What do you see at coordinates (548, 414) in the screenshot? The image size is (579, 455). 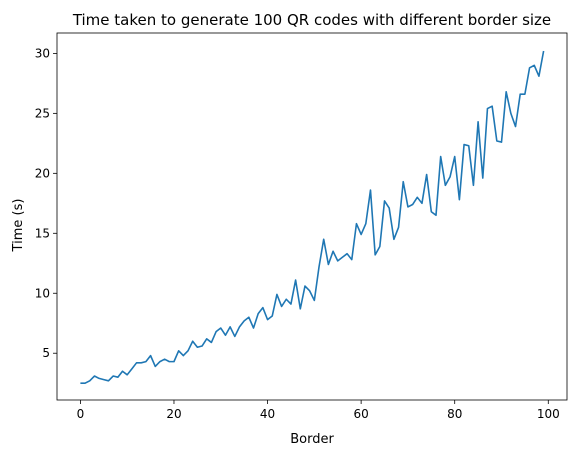 I see `x-tick-label: 100` at bounding box center [548, 414].